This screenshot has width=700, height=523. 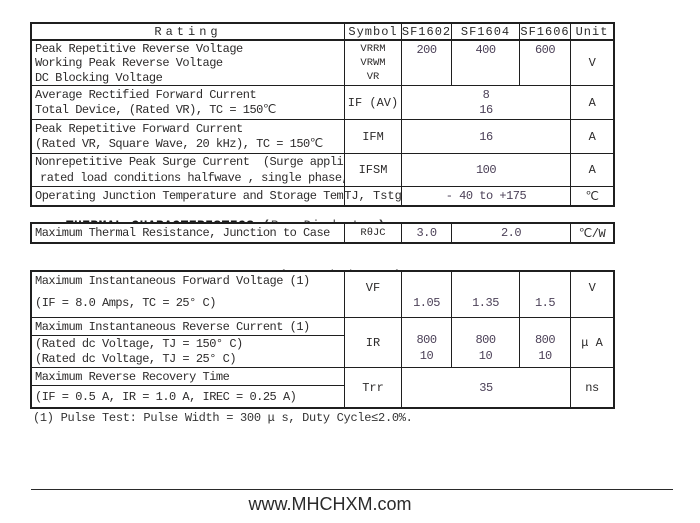 I want to click on value-cell: 400, so click(x=486, y=63).